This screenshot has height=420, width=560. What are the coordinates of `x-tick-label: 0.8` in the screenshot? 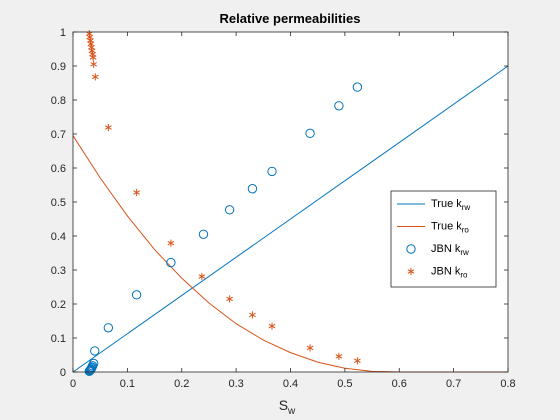 It's located at (507, 384).